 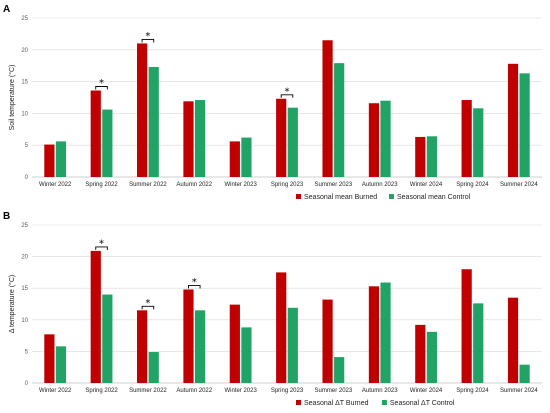 What do you see at coordinates (194, 185) in the screenshot?
I see `x-tick-label: Autumn 2022` at bounding box center [194, 185].